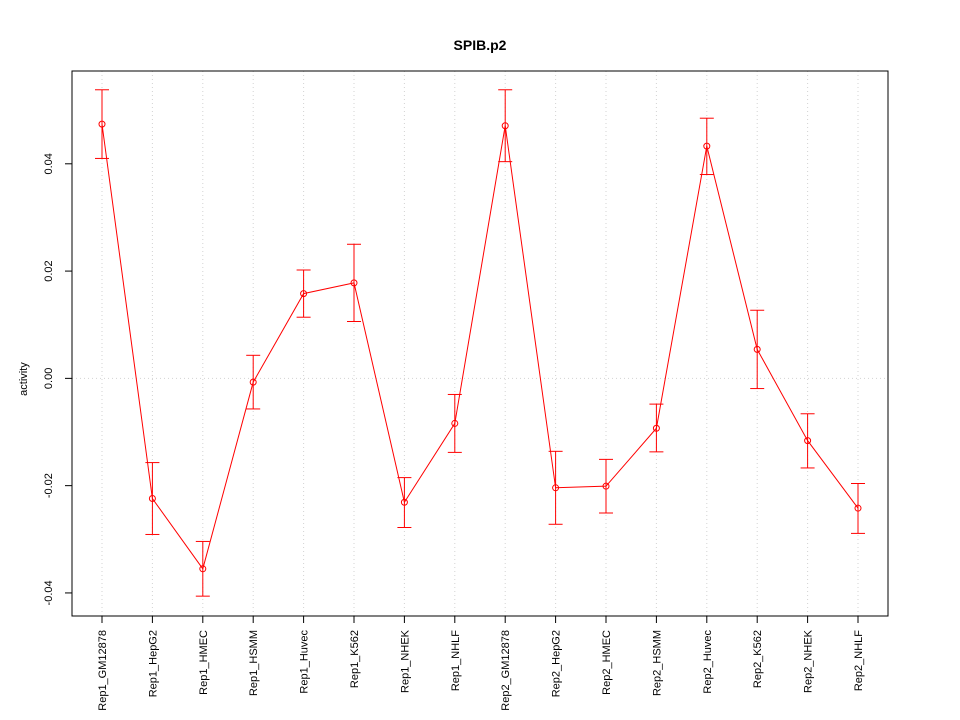 The width and height of the screenshot is (960, 720). Describe the element at coordinates (153, 663) in the screenshot. I see `x-tick-label: Rep1_HepG2` at that location.